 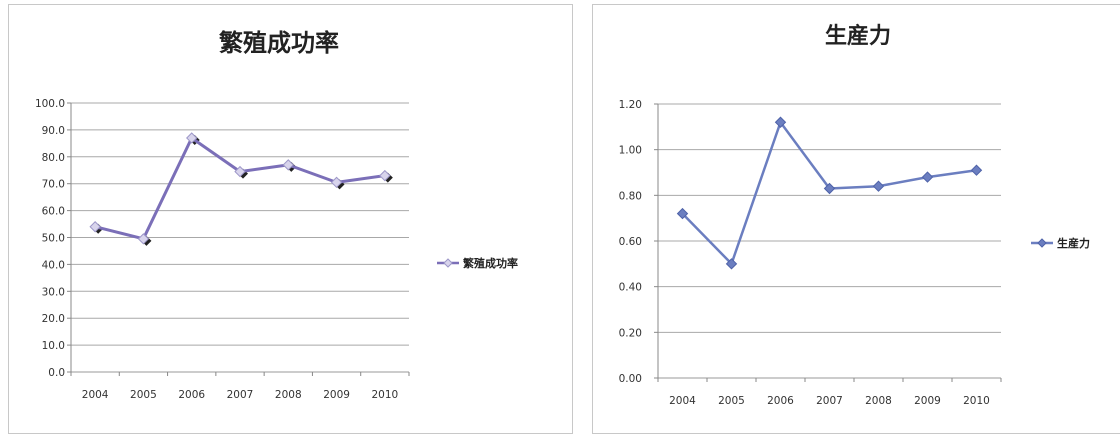 I want to click on y-tick-label: 0.60, so click(x=630, y=242).